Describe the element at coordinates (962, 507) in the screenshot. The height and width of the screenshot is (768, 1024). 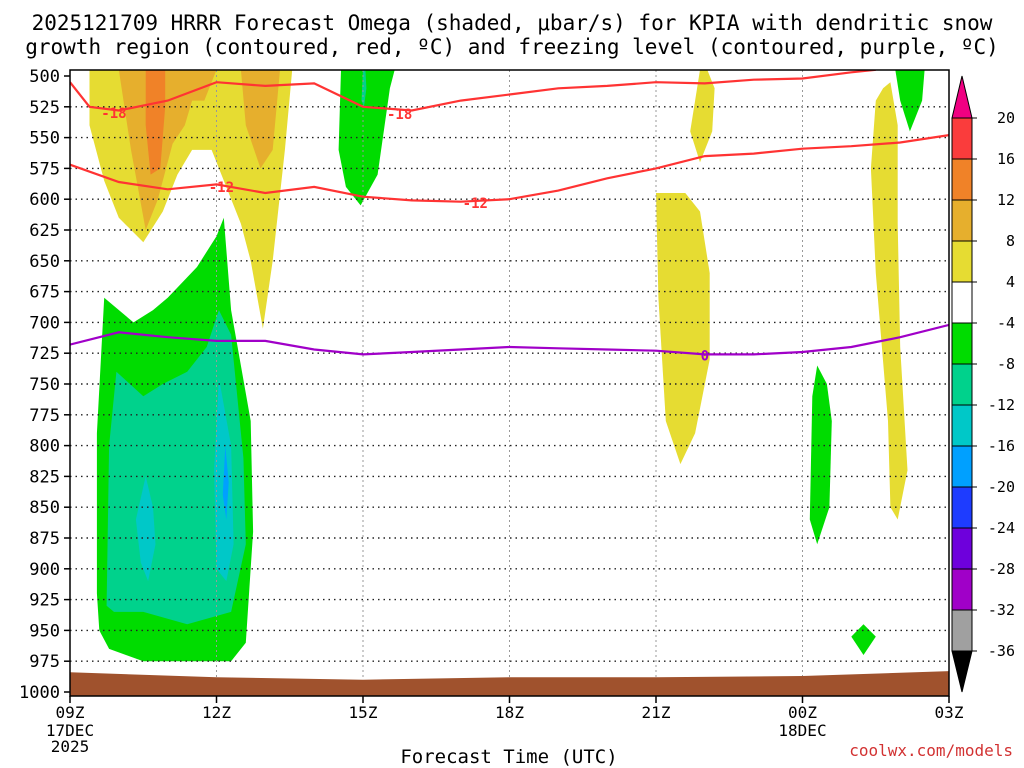
I see `colorbar-segment--24` at that location.